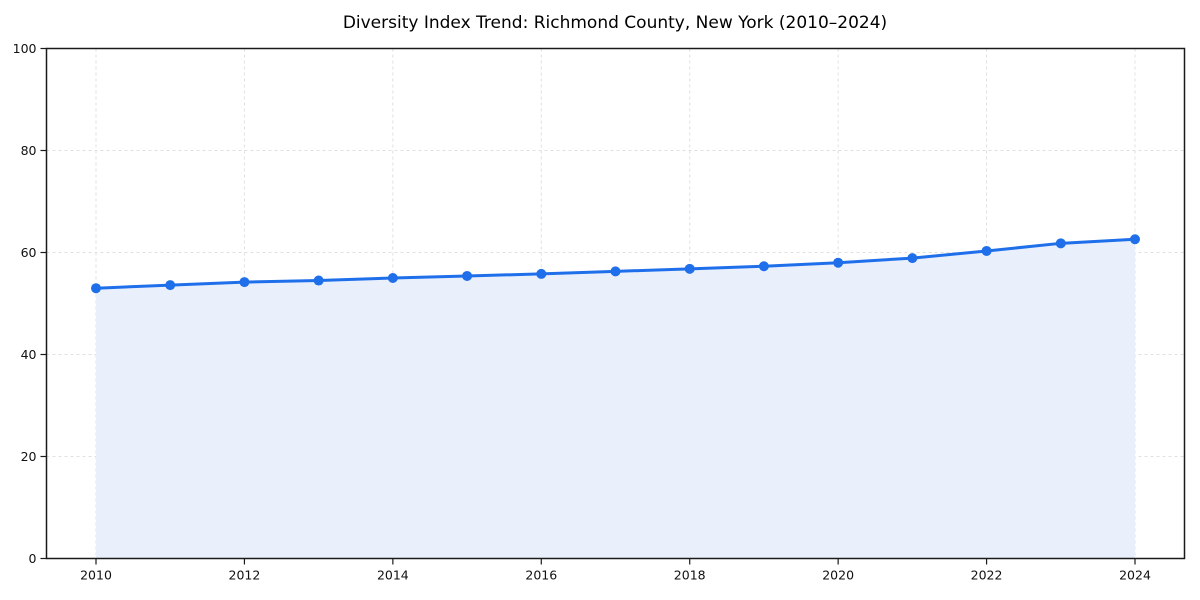  What do you see at coordinates (690, 575) in the screenshot?
I see `x-tick-label: 2018` at bounding box center [690, 575].